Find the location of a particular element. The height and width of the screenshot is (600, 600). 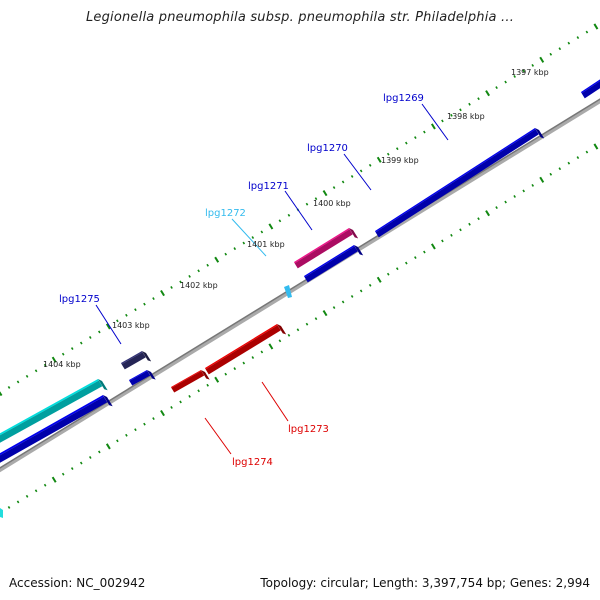

feature-cyan-cds is located at coordinates (54, 411).